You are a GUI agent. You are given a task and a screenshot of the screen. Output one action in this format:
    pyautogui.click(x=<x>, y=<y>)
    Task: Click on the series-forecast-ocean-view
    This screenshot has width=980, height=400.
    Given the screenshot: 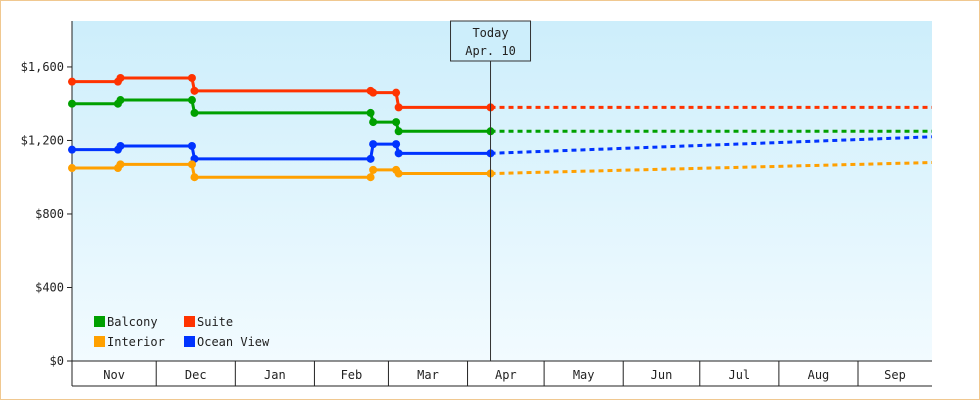 What is the action you would take?
    pyautogui.click(x=711, y=145)
    